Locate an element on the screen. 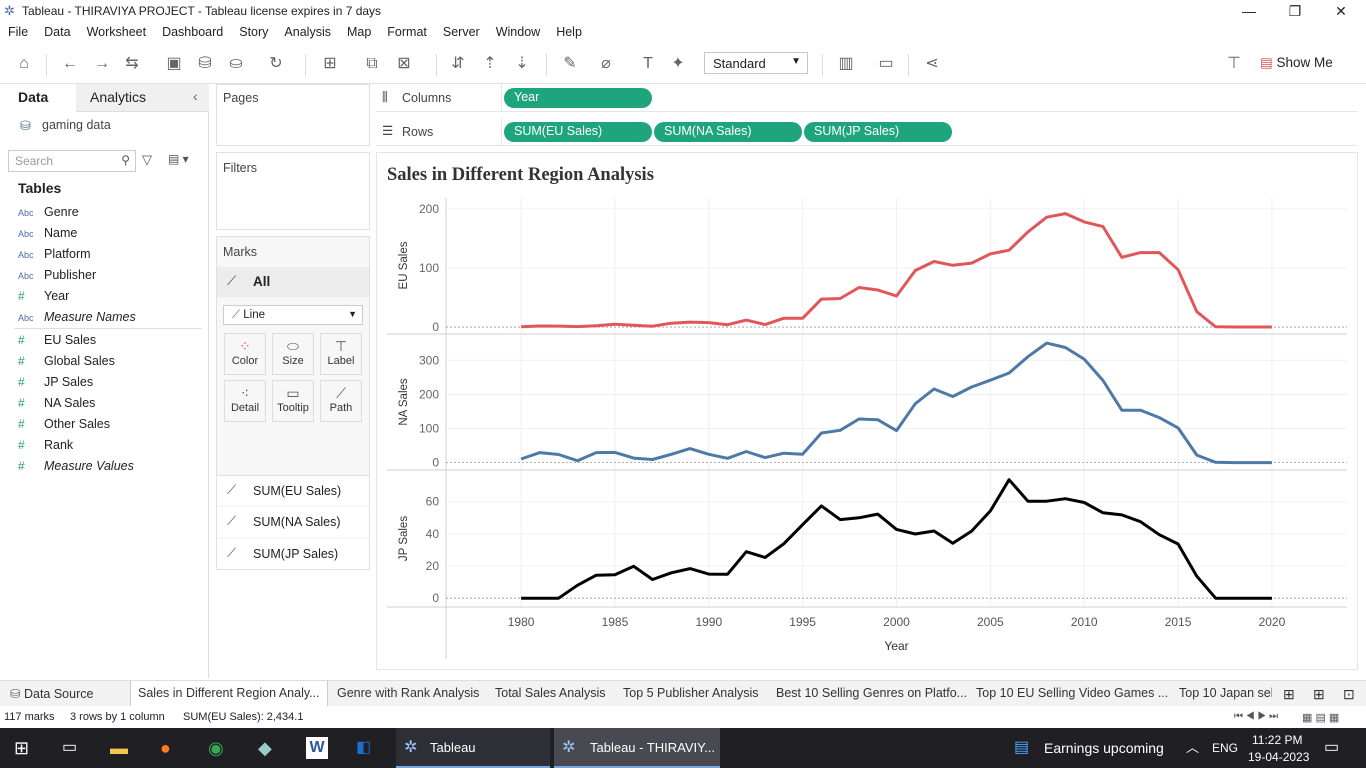 The height and width of the screenshot is (768, 1366). tab-data-source: ⛁ Data Source is located at coordinates (51, 694).